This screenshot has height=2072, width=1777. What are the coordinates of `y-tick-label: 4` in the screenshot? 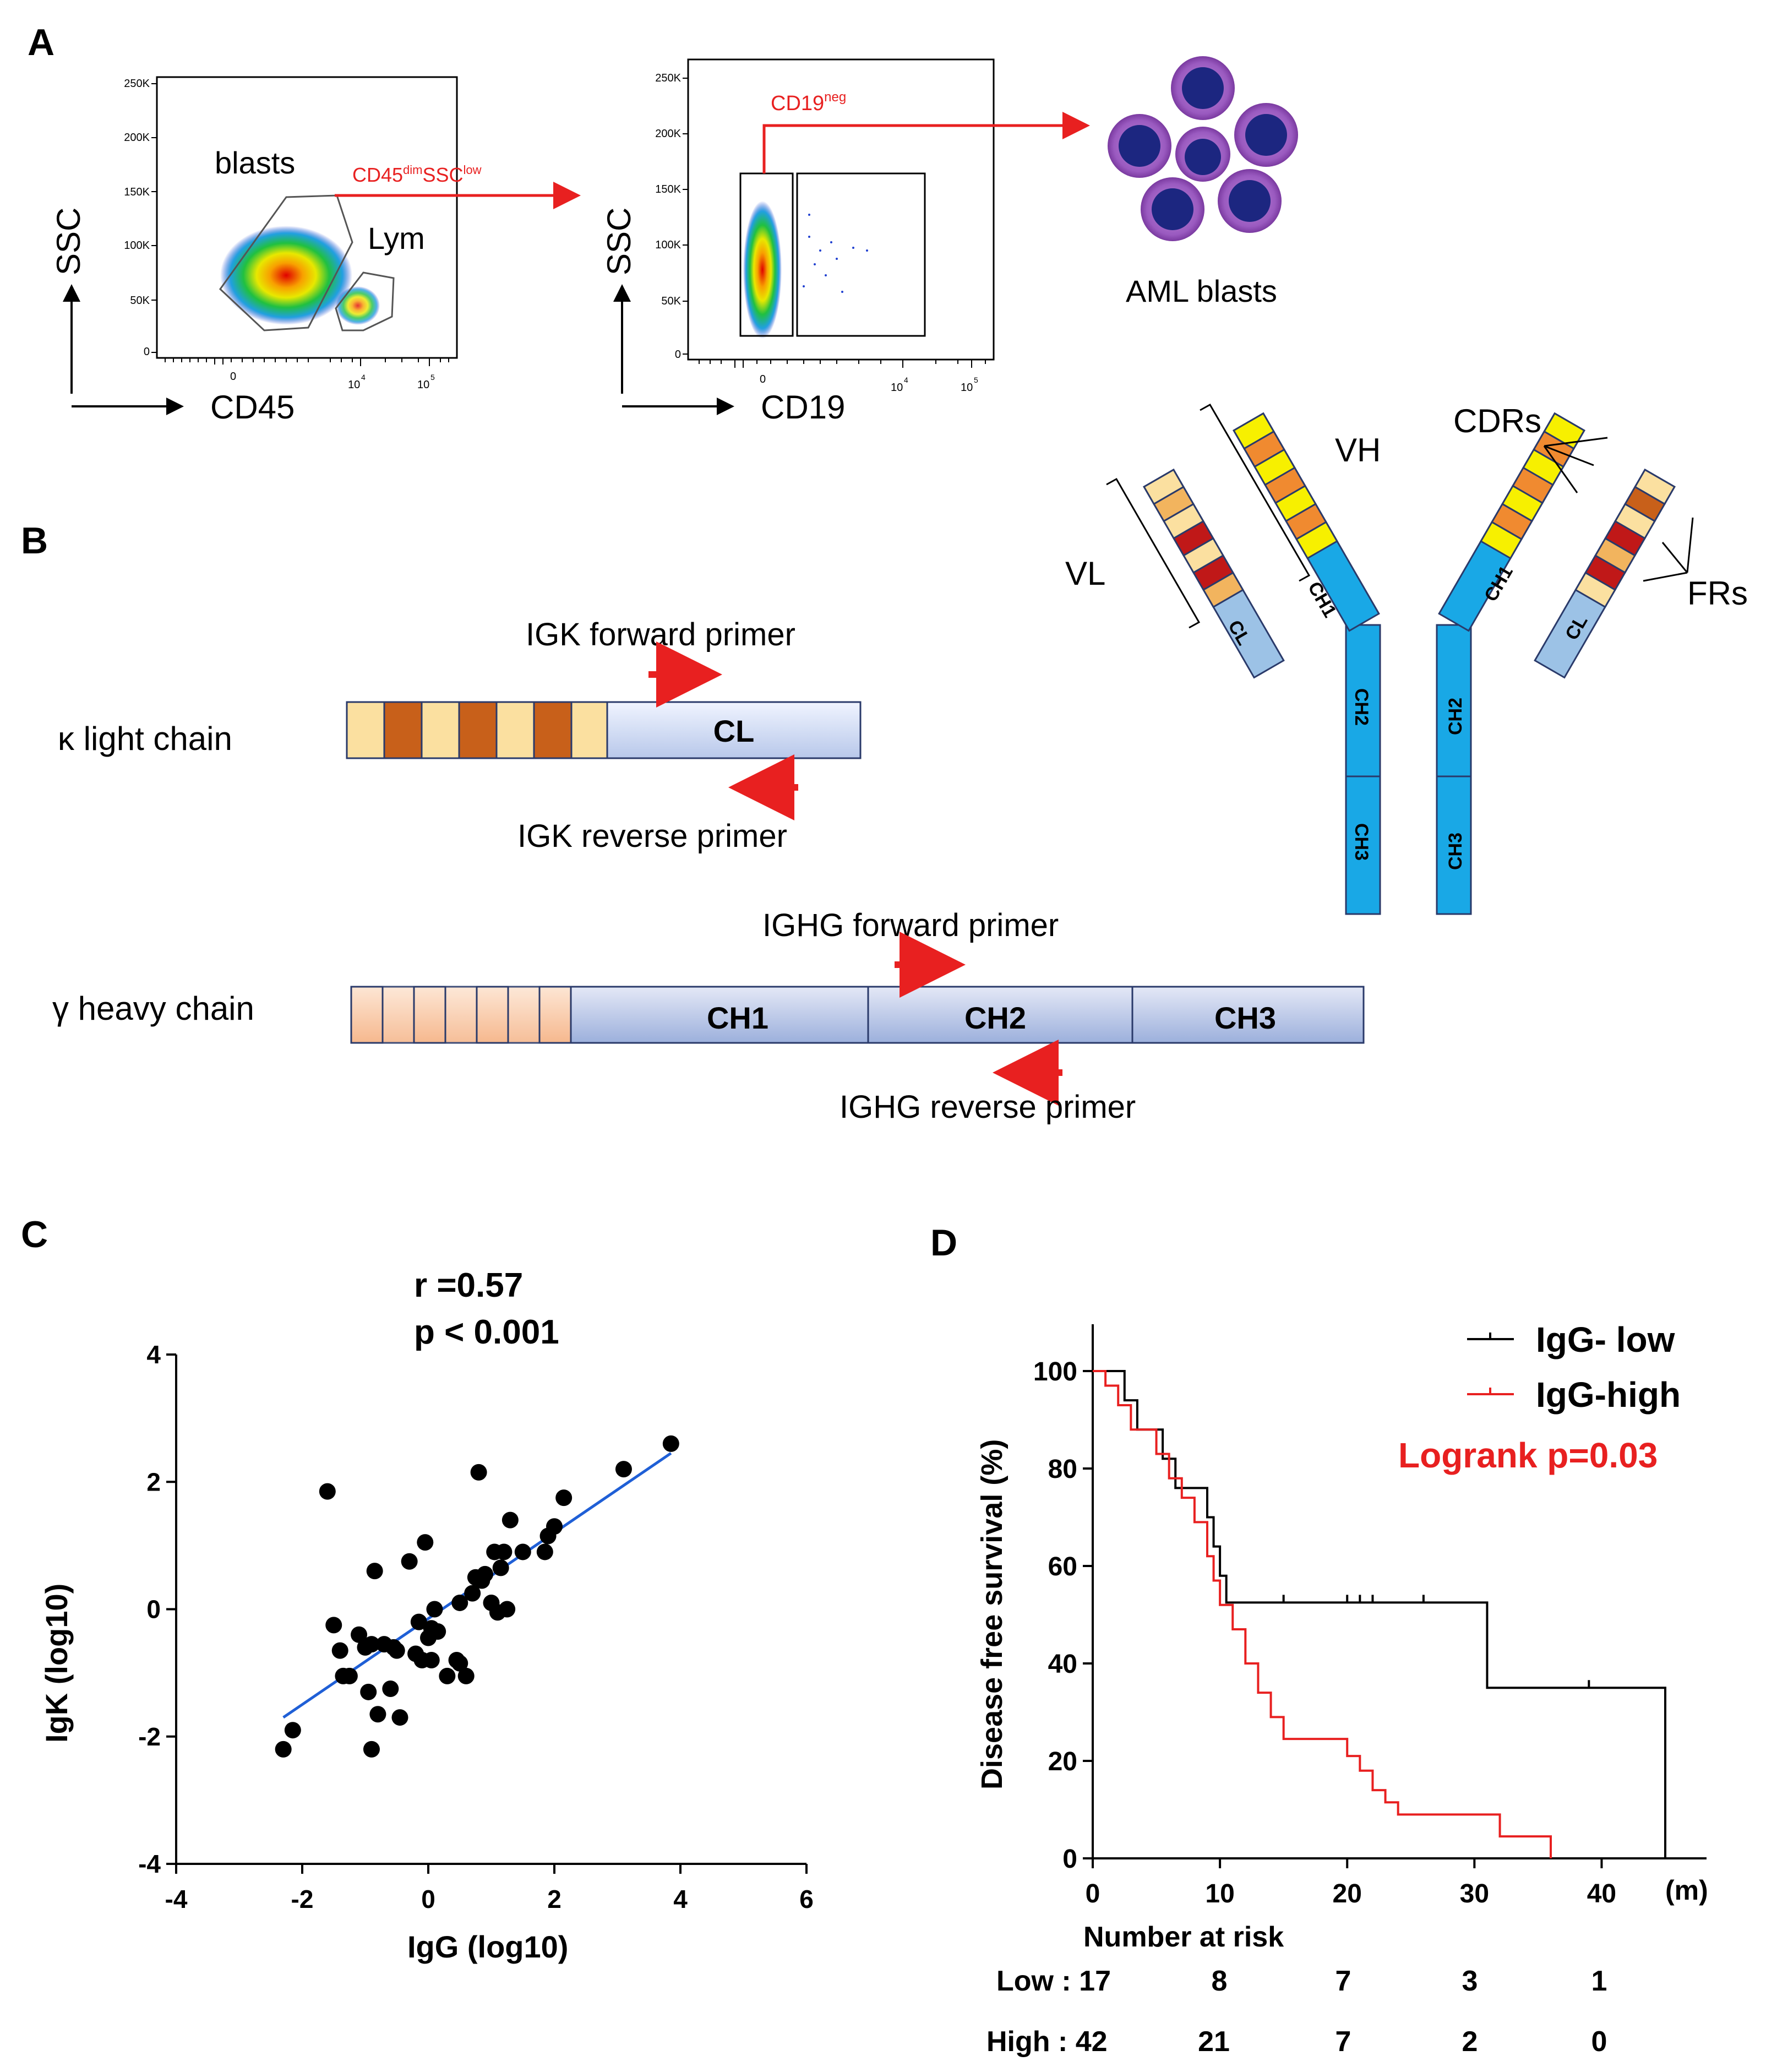 It's located at (153, 1354).